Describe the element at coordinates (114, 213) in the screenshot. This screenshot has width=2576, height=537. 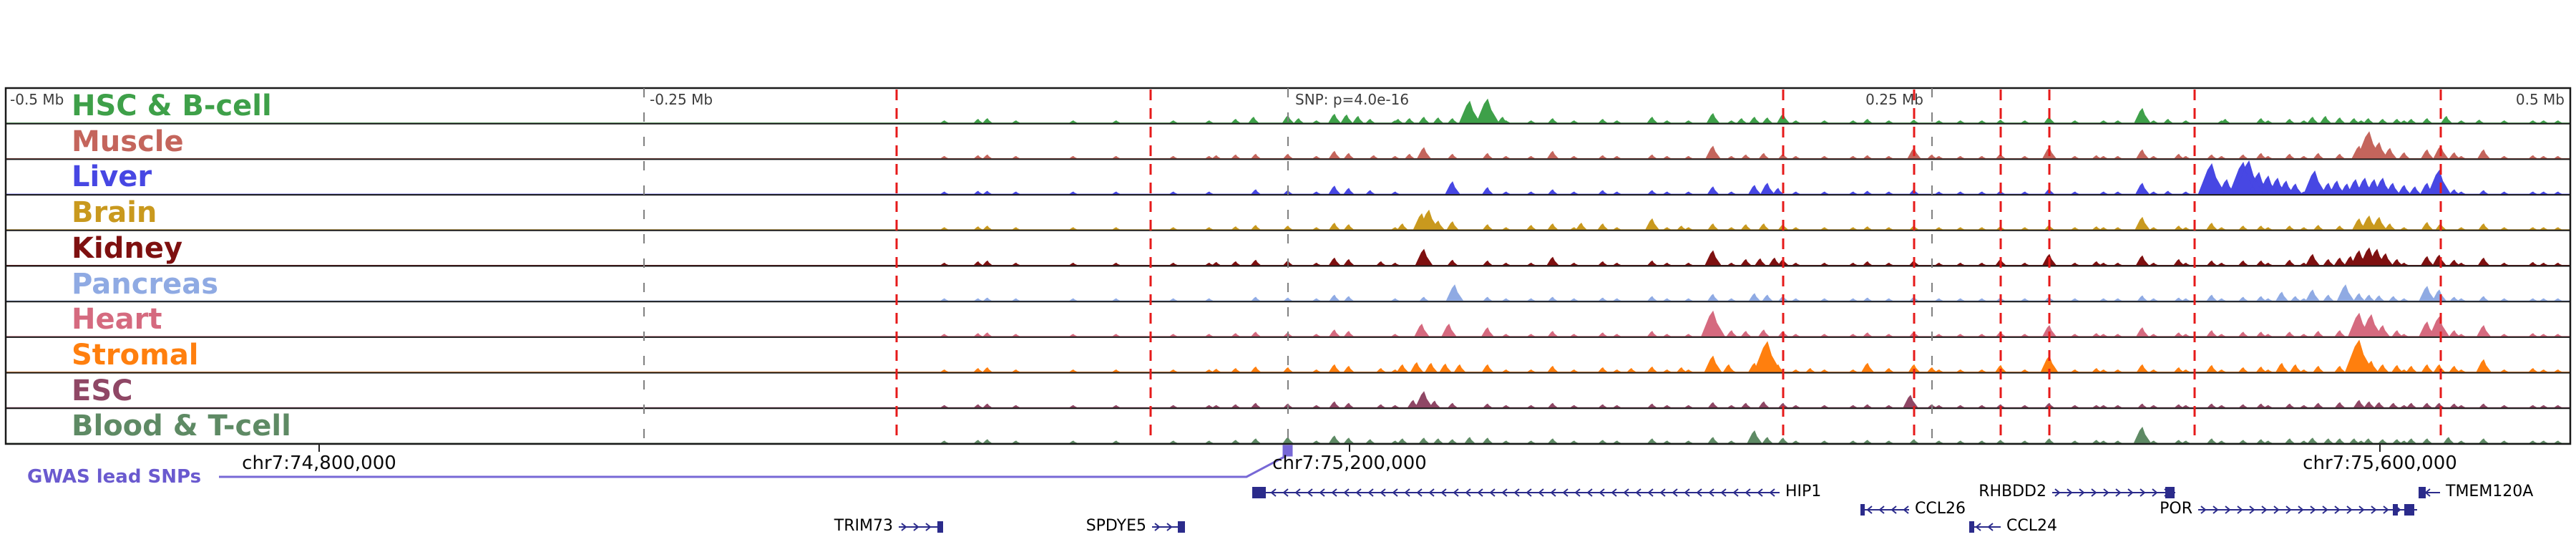
I see `track-label-brain: Brain` at that location.